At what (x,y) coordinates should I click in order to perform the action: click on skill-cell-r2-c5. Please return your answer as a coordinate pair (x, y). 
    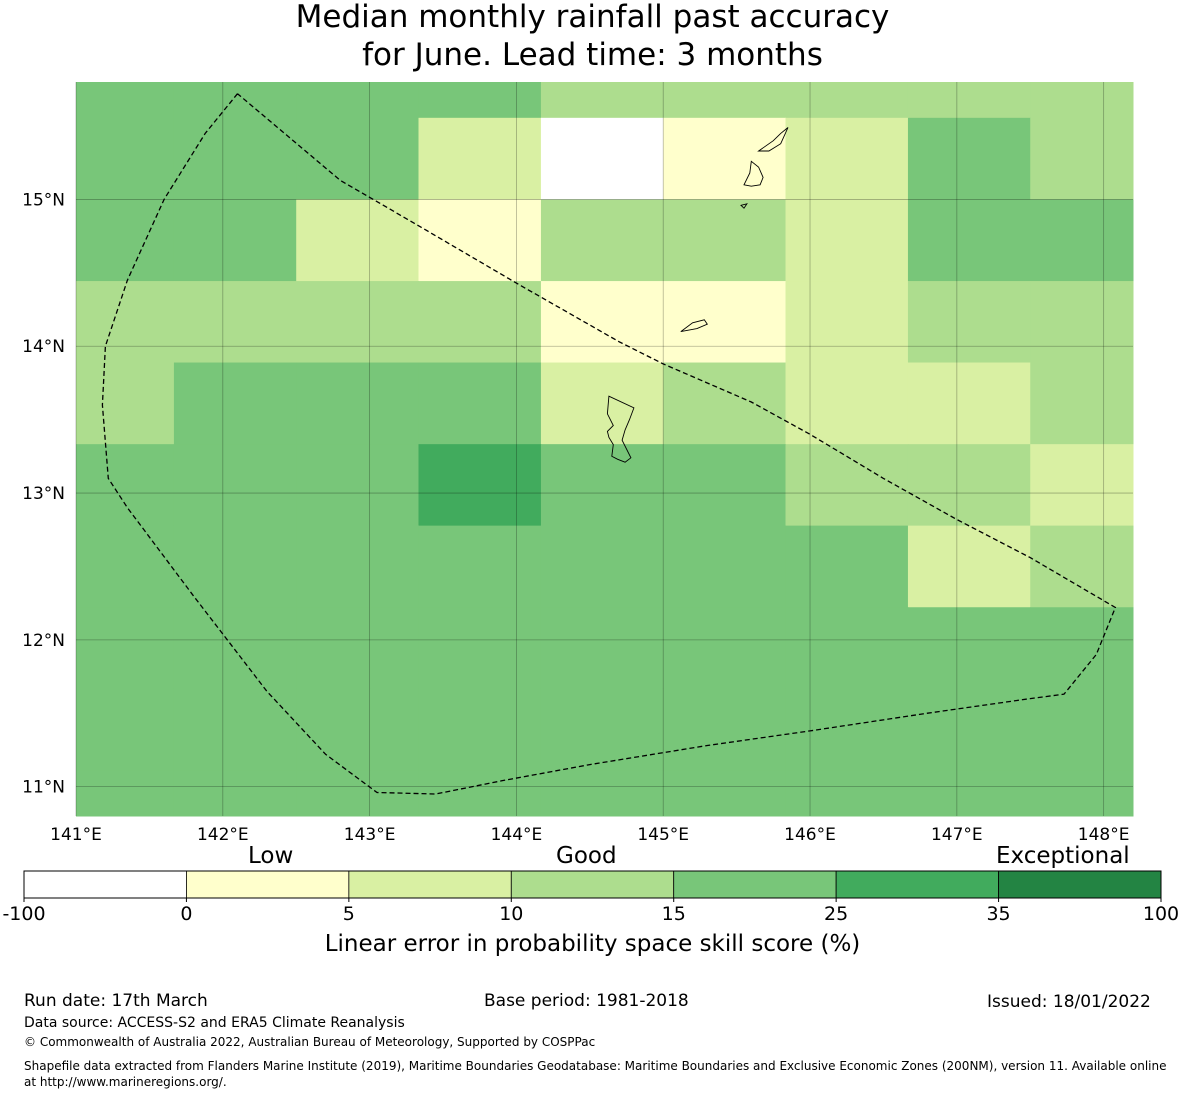
    Looking at the image, I should click on (725, 240).